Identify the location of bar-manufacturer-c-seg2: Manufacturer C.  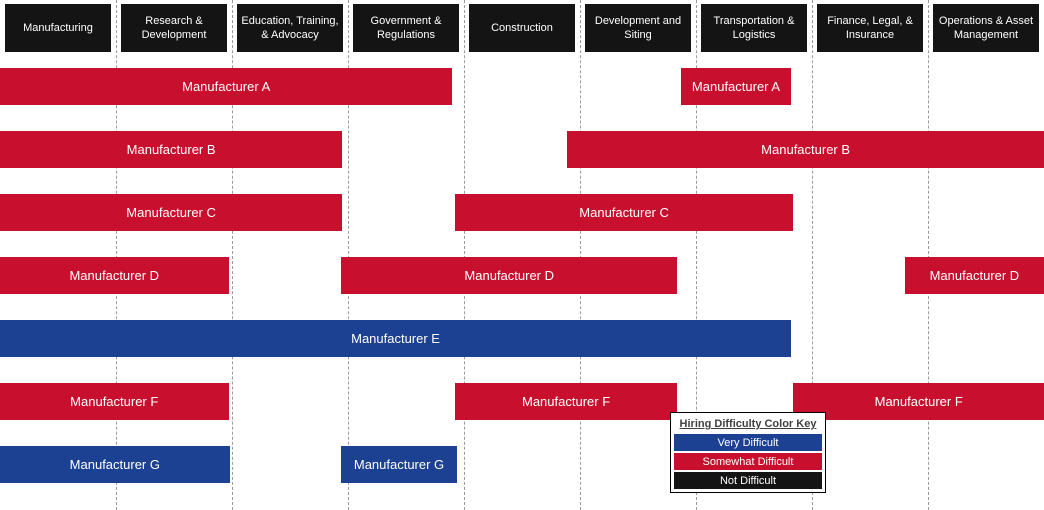
(624, 212).